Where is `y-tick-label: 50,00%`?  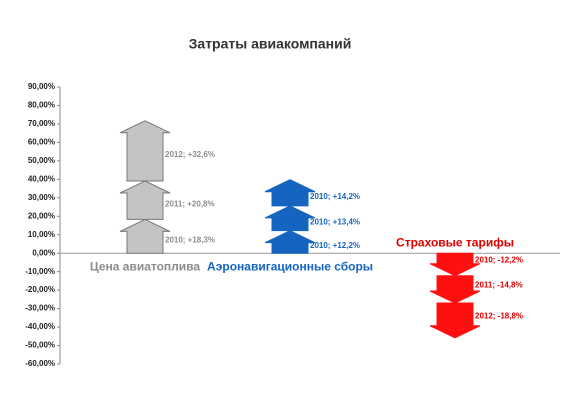 y-tick-label: 50,00% is located at coordinates (41, 160).